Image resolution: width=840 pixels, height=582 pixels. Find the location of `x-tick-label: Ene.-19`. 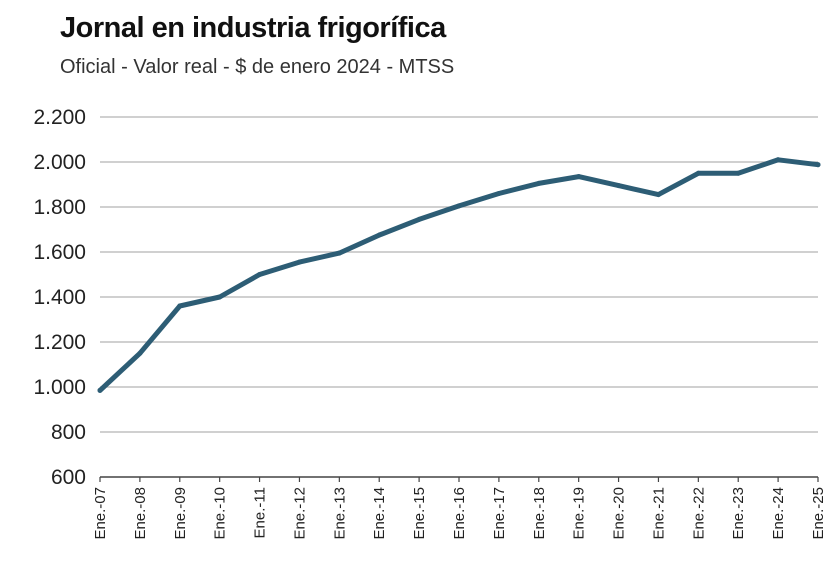

x-tick-label: Ene.-19 is located at coordinates (579, 513).